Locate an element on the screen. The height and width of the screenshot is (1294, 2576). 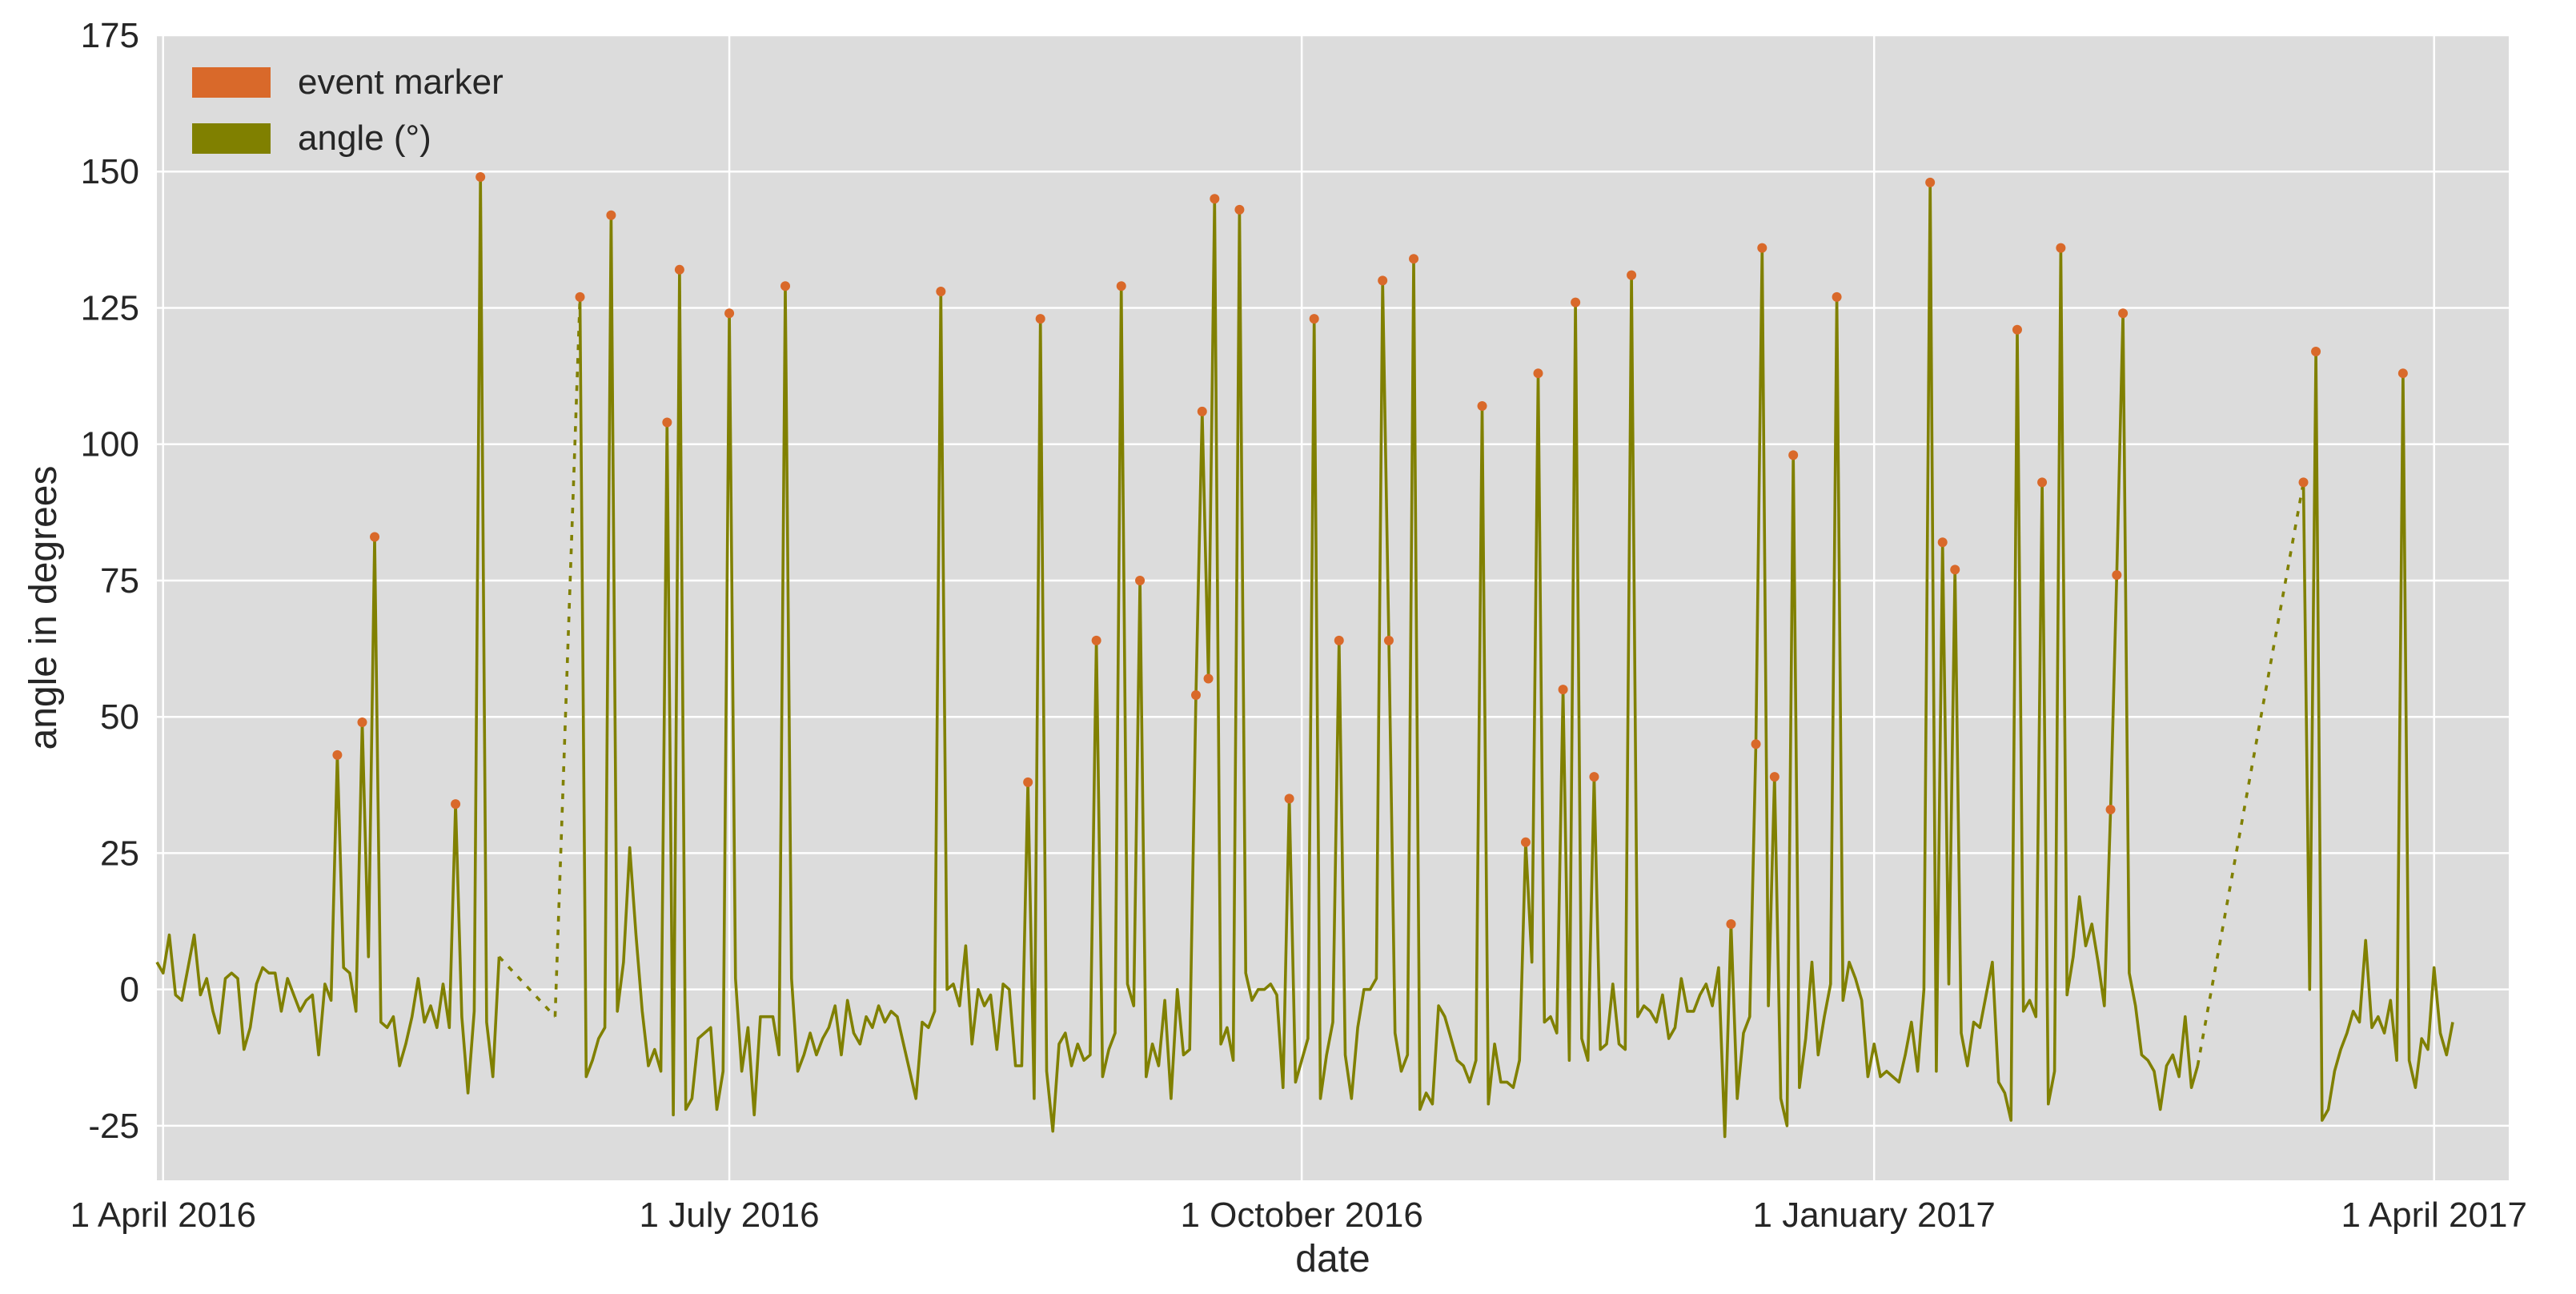
y-tick-label: 50 is located at coordinates (120, 717).